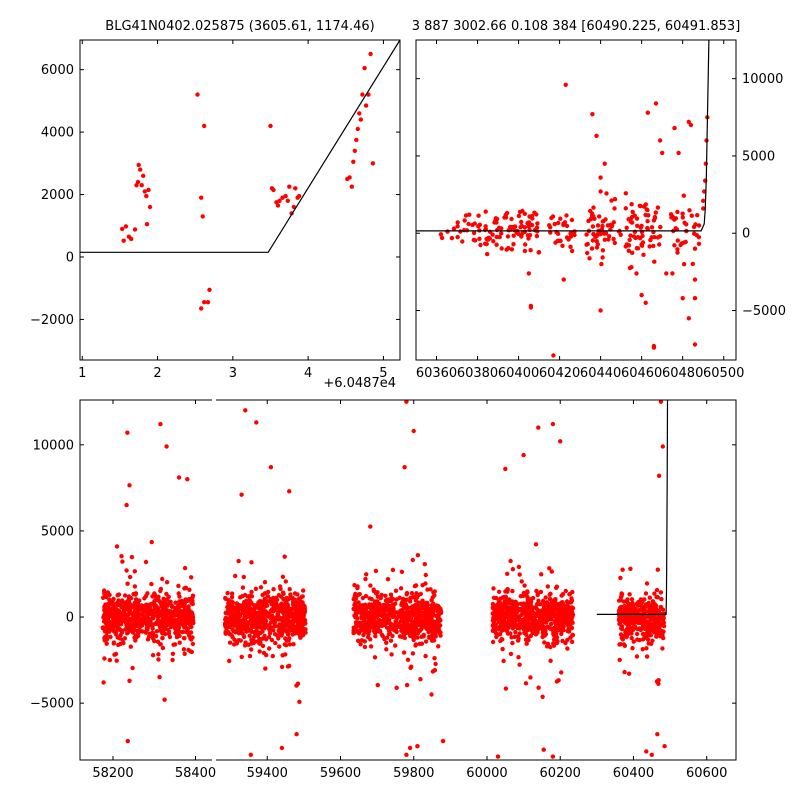 This screenshot has width=800, height=800. I want to click on x-tick-label: 58200, so click(112, 773).